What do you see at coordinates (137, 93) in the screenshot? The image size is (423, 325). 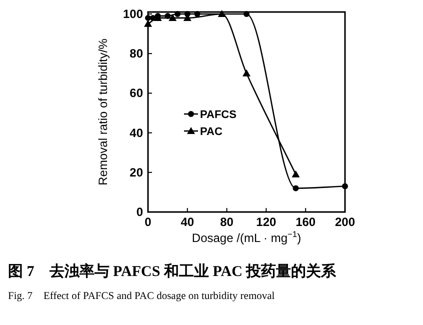 I see `y-tick-label: 60` at bounding box center [137, 93].